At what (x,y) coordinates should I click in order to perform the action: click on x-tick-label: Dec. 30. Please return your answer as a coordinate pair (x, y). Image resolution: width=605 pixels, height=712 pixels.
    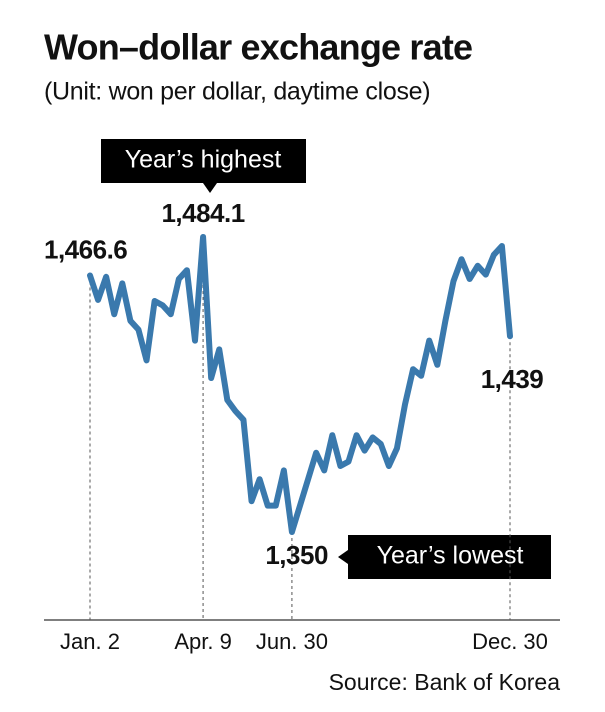
    Looking at the image, I should click on (510, 641).